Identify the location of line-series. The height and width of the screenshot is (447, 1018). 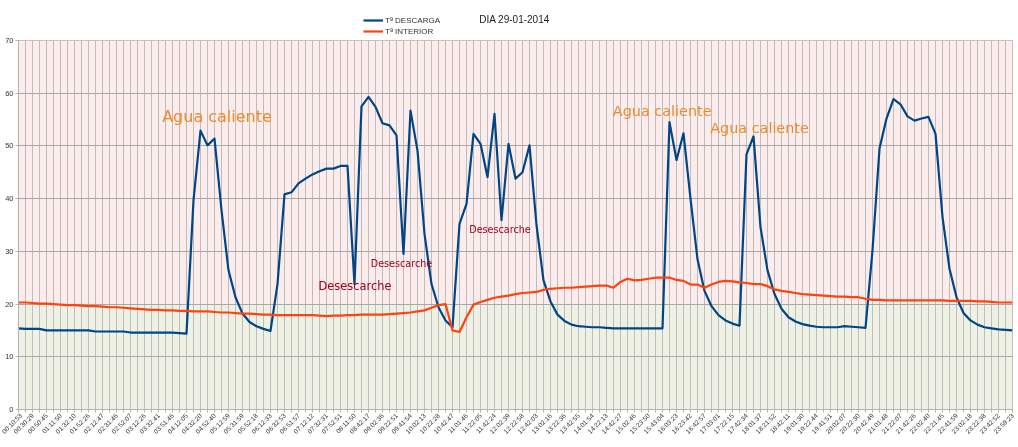
(515, 305).